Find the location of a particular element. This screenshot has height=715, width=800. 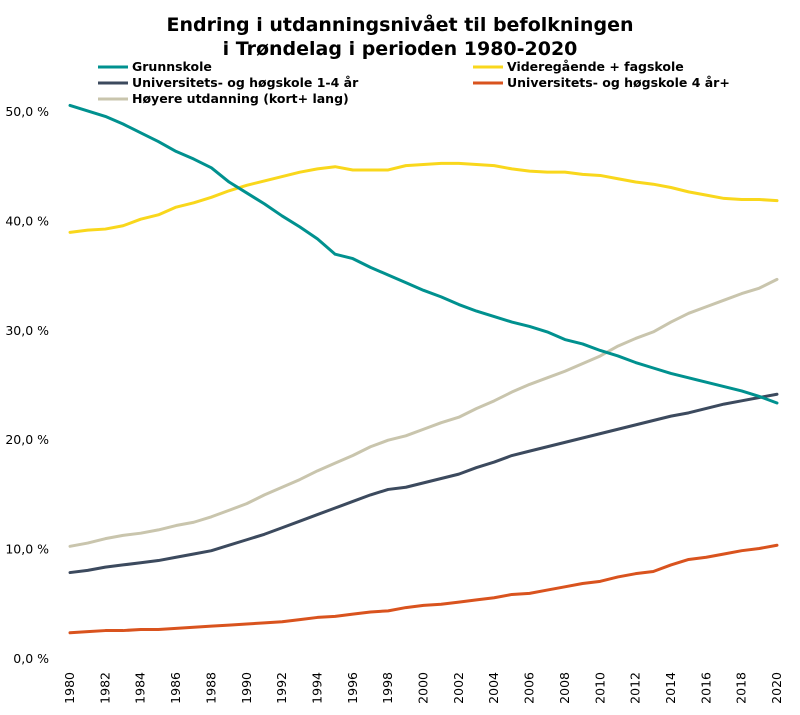

y-tick-label: 50,0 % is located at coordinates (27, 111).